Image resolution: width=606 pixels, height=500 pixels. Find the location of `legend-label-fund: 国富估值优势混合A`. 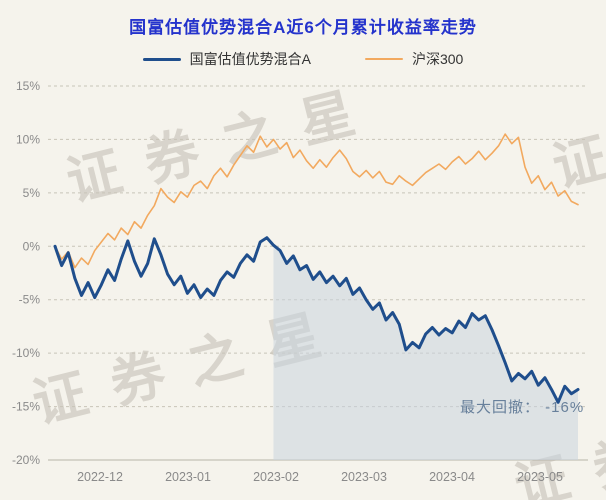

legend-label-fund: 国富估值优势混合A is located at coordinates (250, 59).